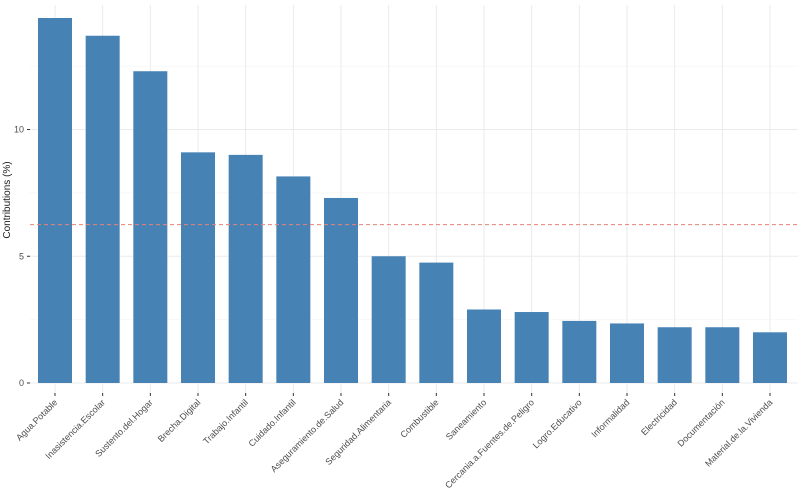  I want to click on x-tick-label: Brecha.Digital, so click(179, 420).